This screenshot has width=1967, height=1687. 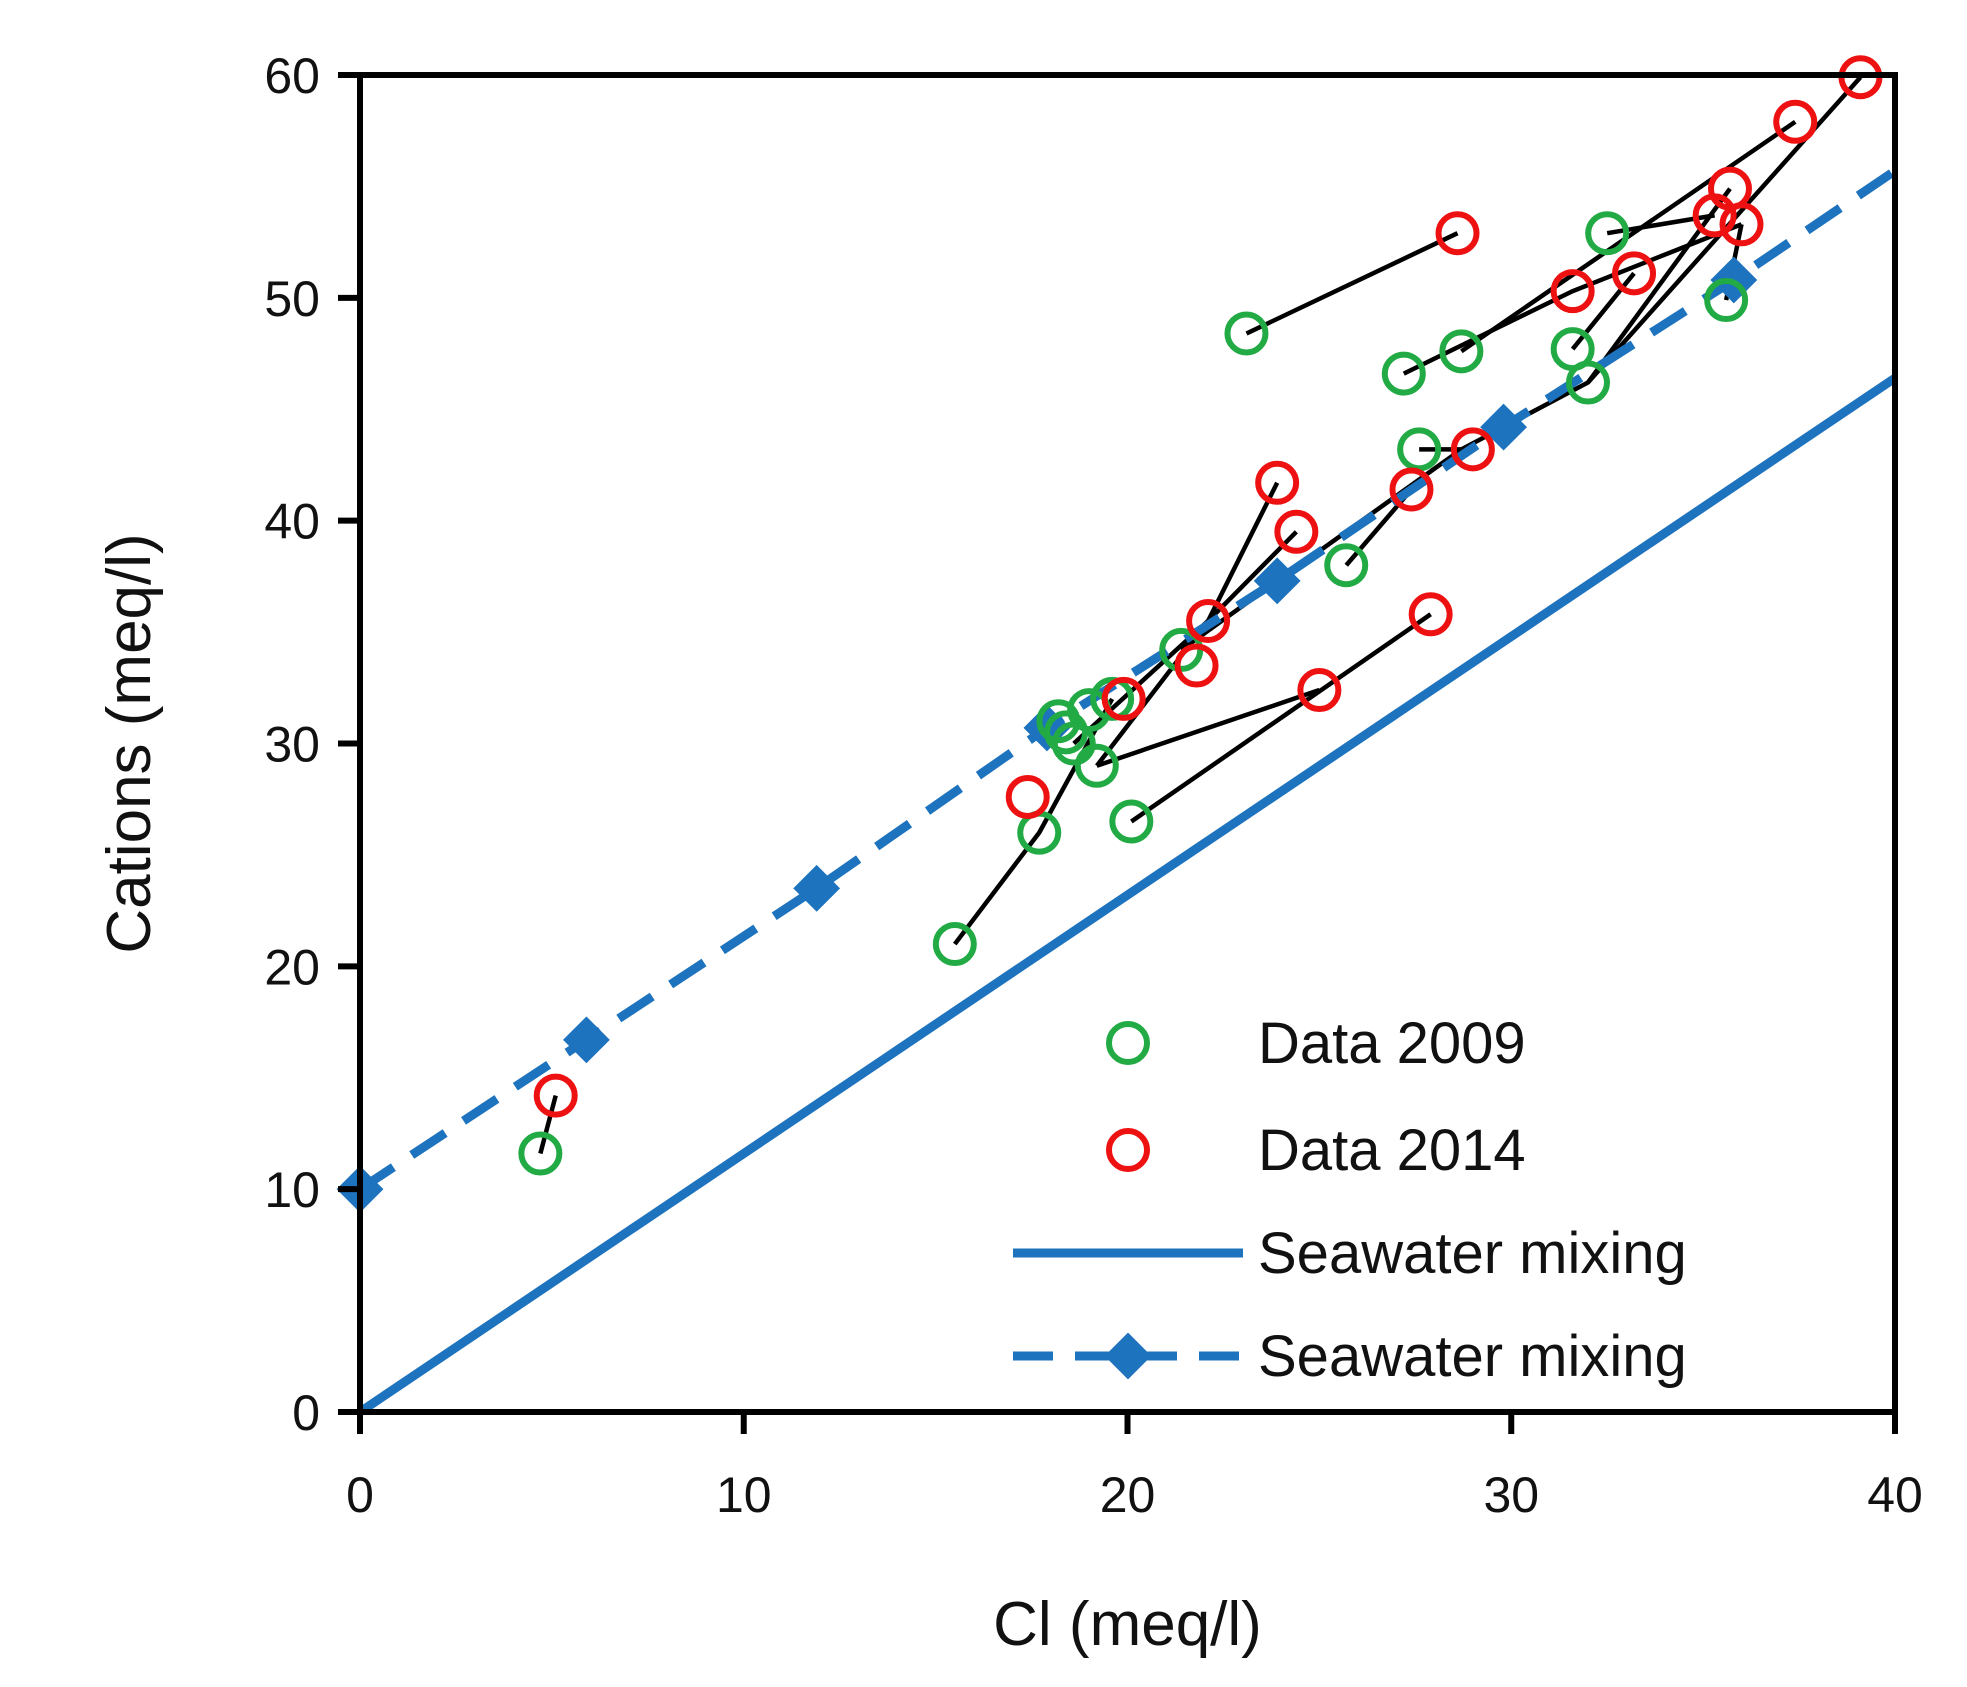 What do you see at coordinates (292, 76) in the screenshot?
I see `y-tick-label: 60` at bounding box center [292, 76].